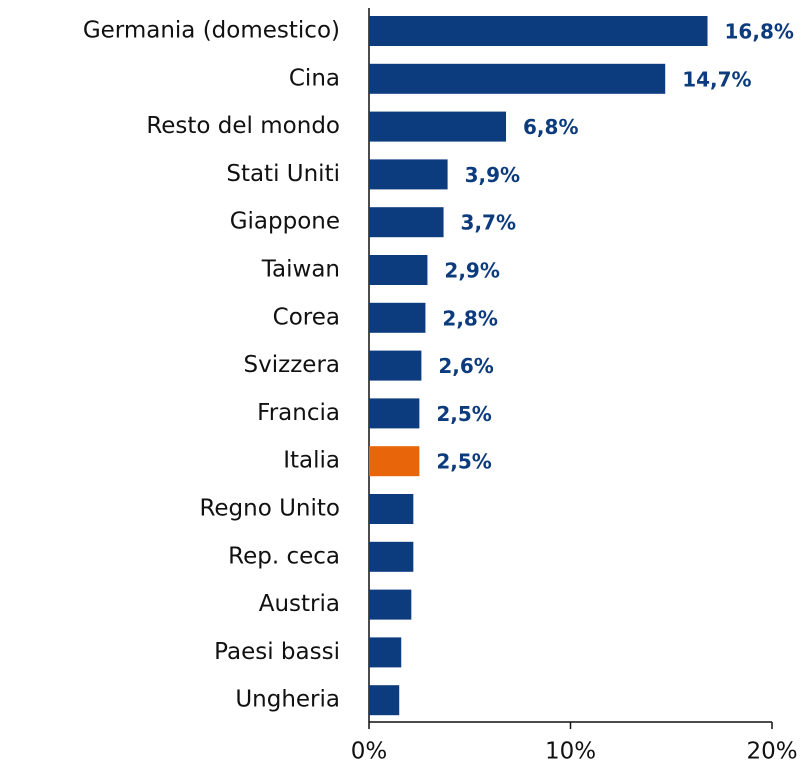 The width and height of the screenshot is (805, 771). Describe the element at coordinates (771, 752) in the screenshot. I see `x-tick-label: 20%` at that location.